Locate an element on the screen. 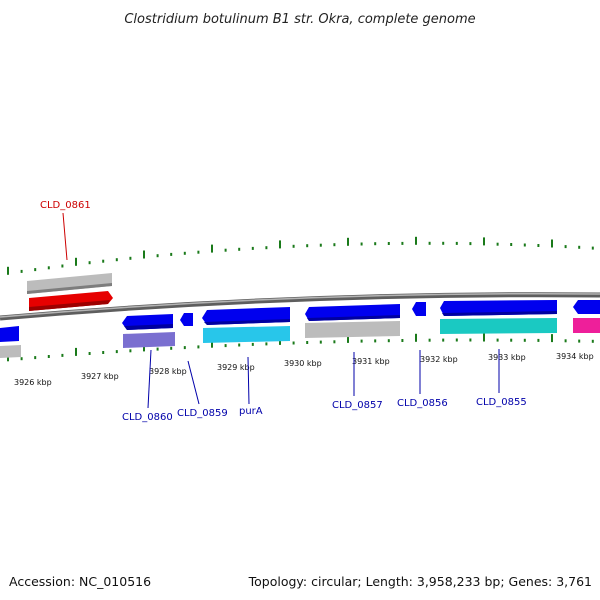 The height and width of the screenshot is (600, 600). kbp-label: 3934 kbp is located at coordinates (575, 356).